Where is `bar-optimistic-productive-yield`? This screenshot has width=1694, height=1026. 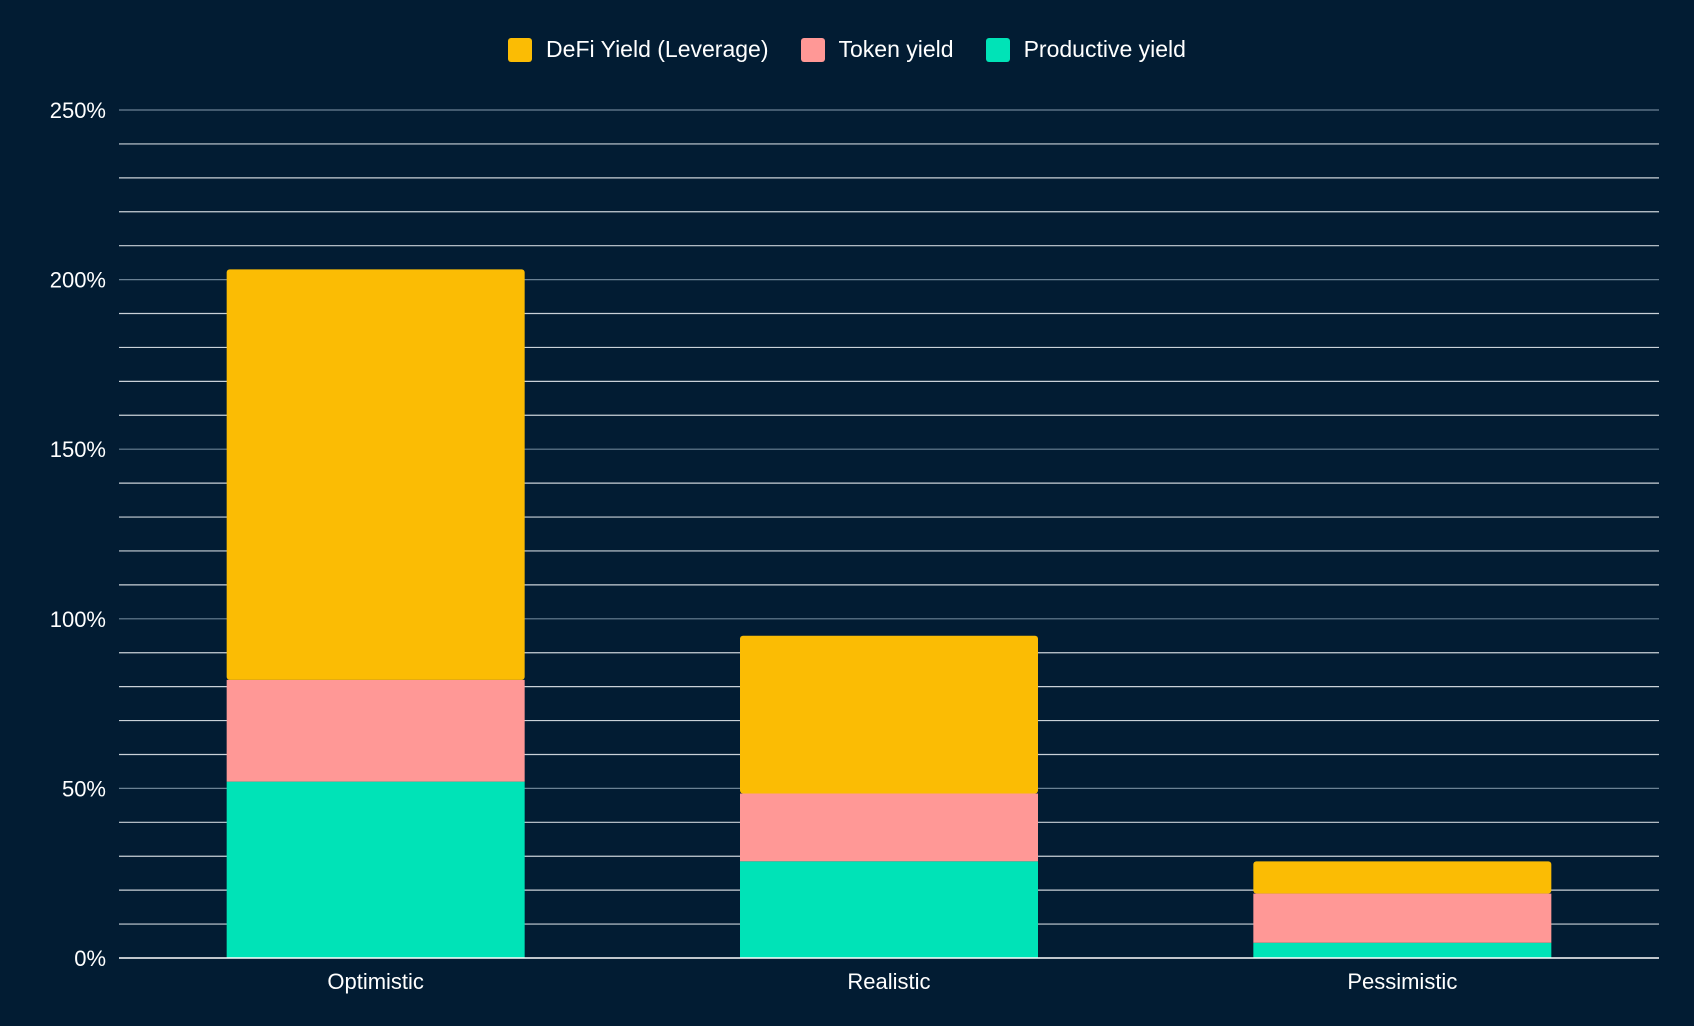 bar-optimistic-productive-yield is located at coordinates (375, 869).